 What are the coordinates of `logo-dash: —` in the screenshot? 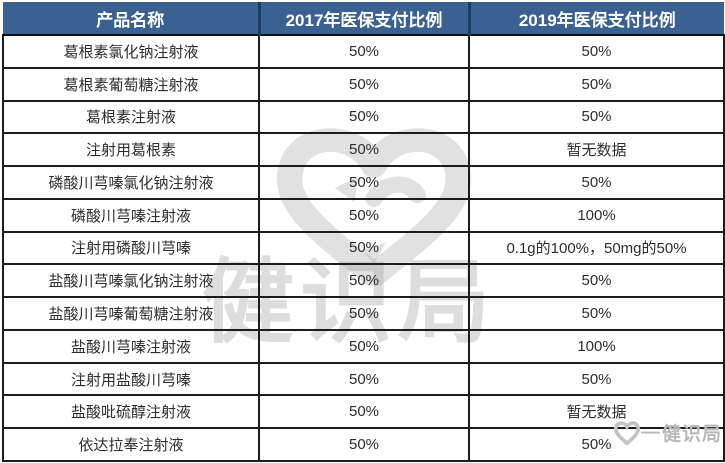 It's located at (650, 432).